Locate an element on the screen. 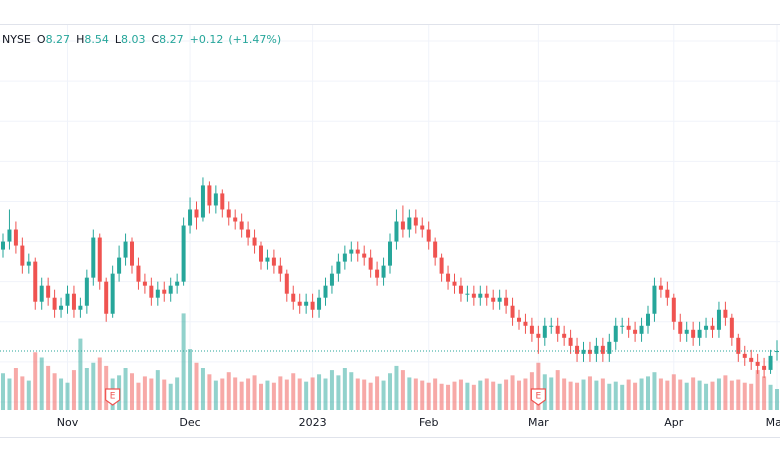 This screenshot has width=780, height=470. x-tick-label: 2023 is located at coordinates (313, 422).